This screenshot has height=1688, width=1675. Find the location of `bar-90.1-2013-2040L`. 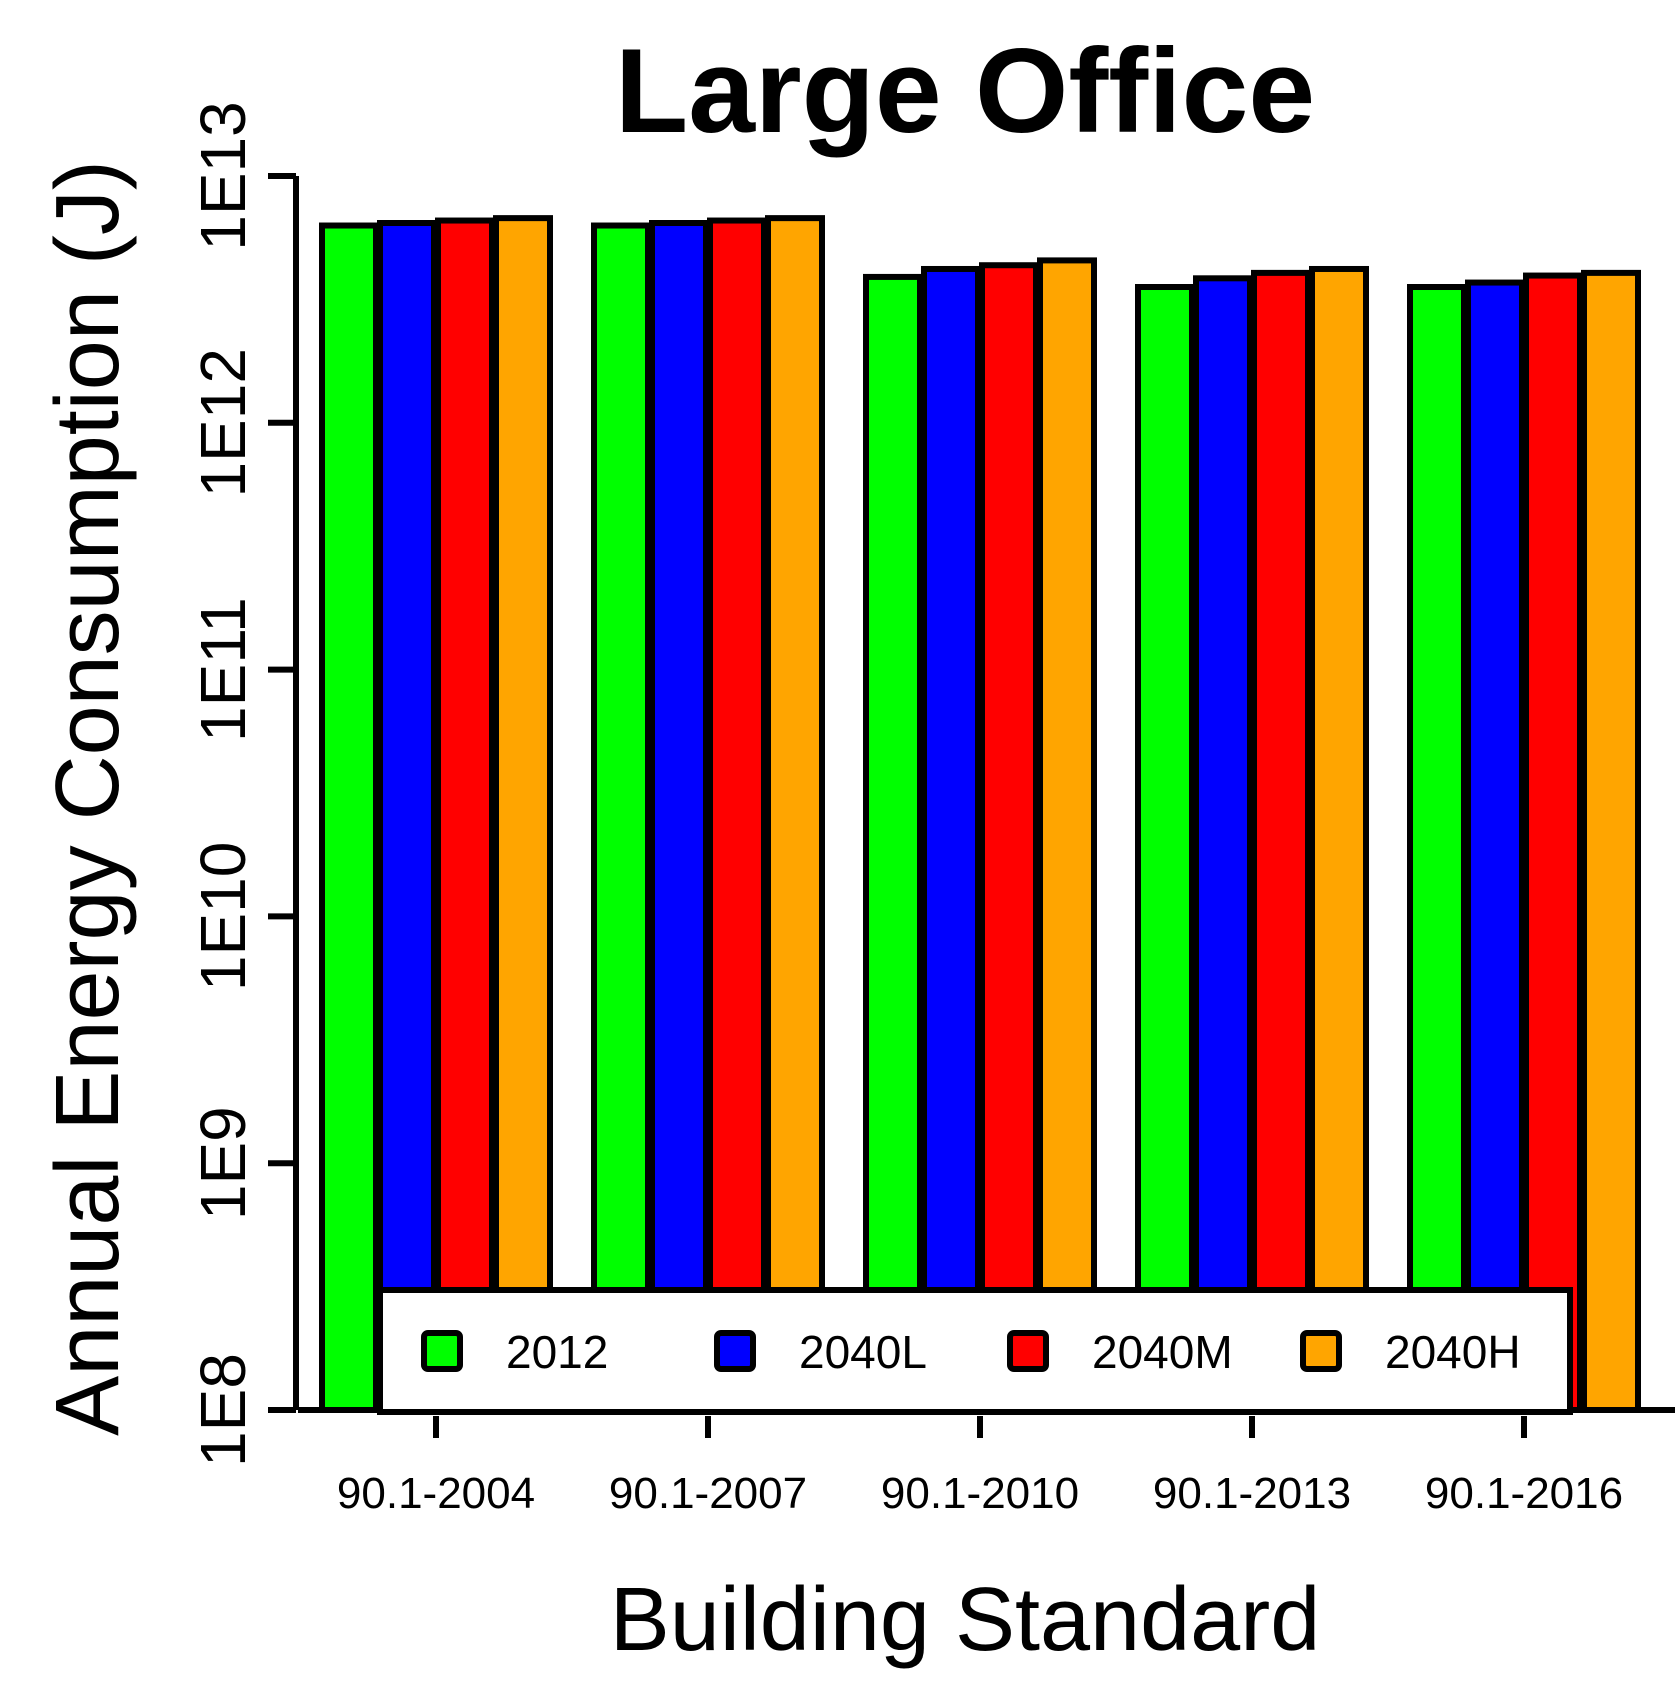

bar-90.1-2013-2040L is located at coordinates (1223, 844).